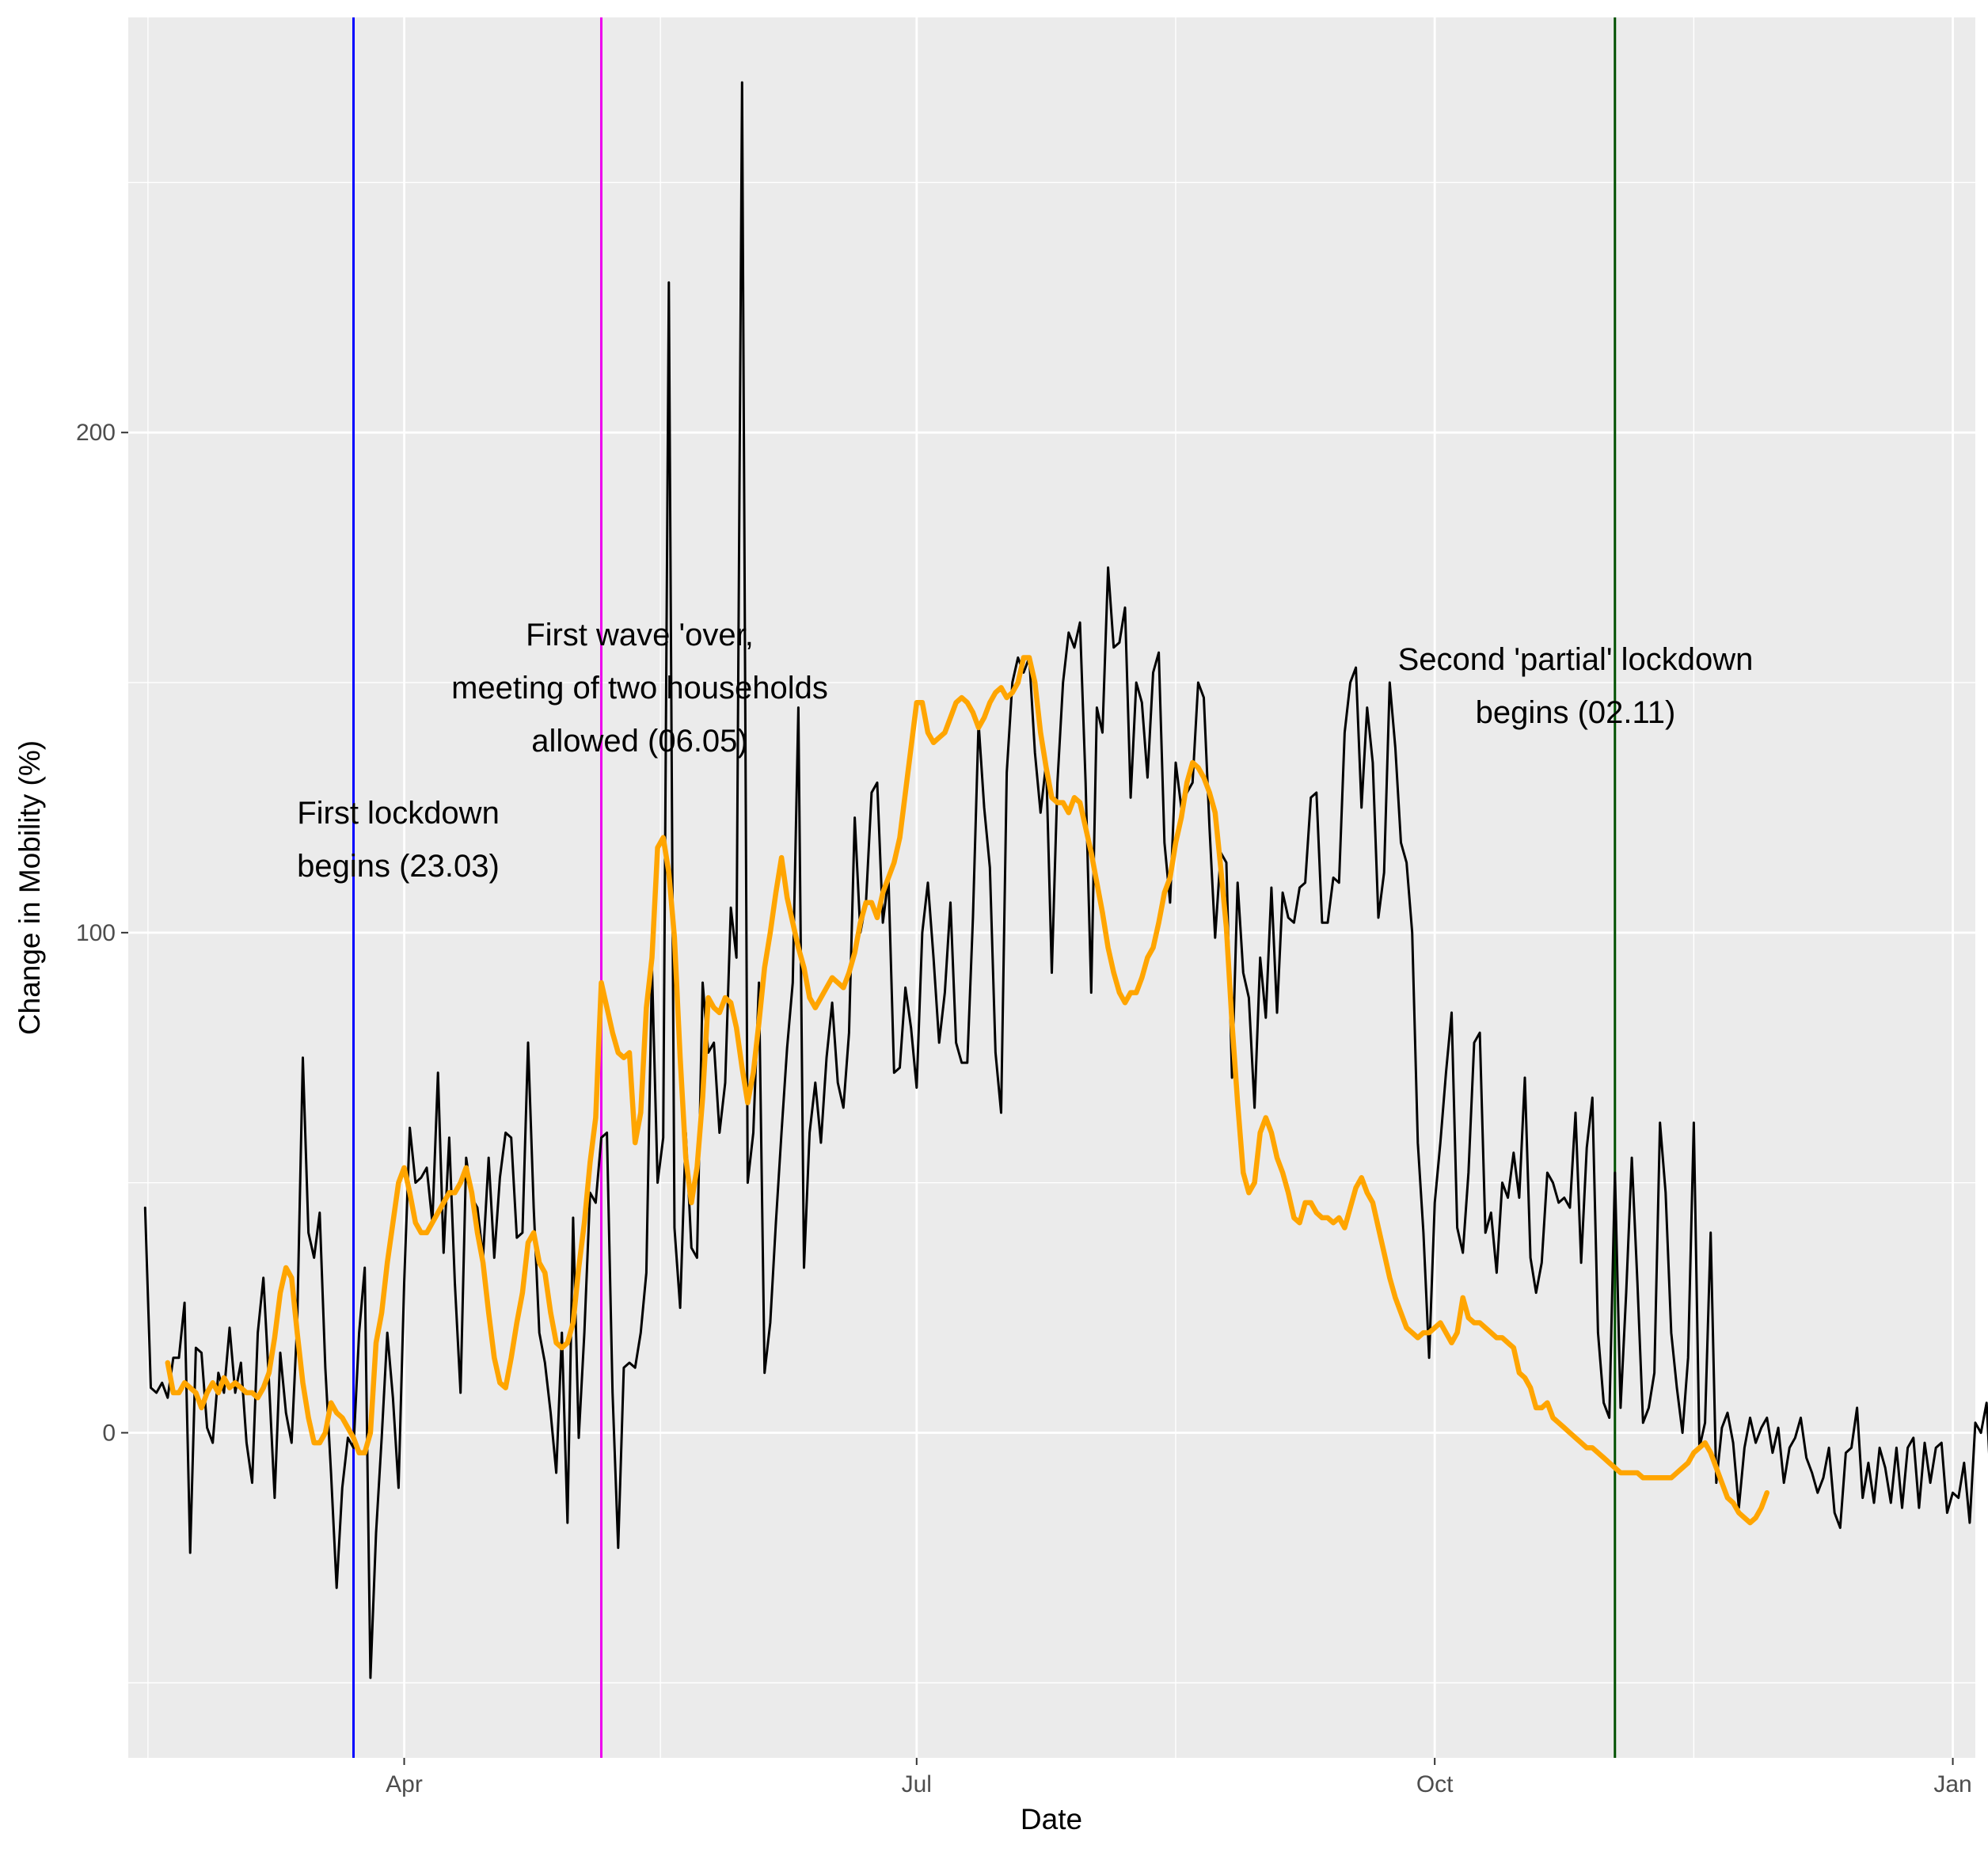 This screenshot has height=1860, width=1988. What do you see at coordinates (1435, 1784) in the screenshot?
I see `x-tick-label: Oct` at bounding box center [1435, 1784].